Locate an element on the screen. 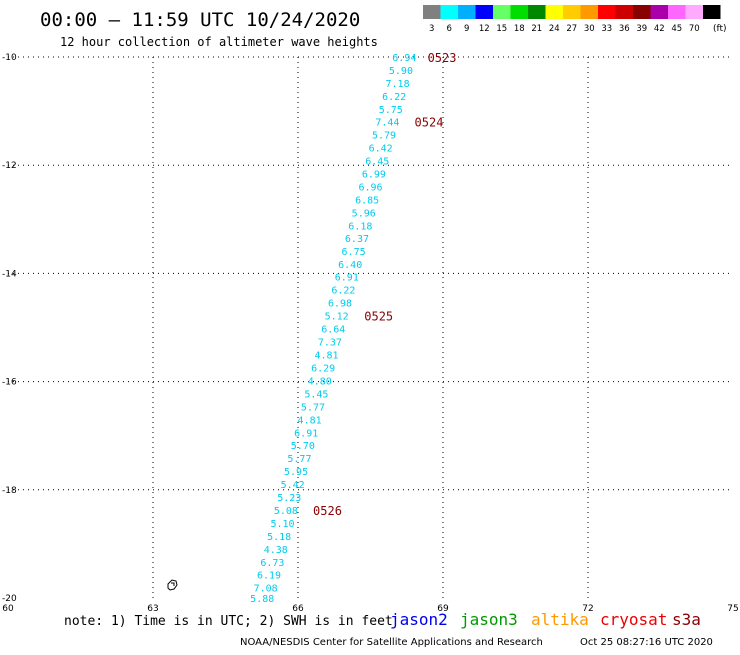 The width and height of the screenshot is (740, 655). wave-height-label: 7.37 is located at coordinates (330, 343).